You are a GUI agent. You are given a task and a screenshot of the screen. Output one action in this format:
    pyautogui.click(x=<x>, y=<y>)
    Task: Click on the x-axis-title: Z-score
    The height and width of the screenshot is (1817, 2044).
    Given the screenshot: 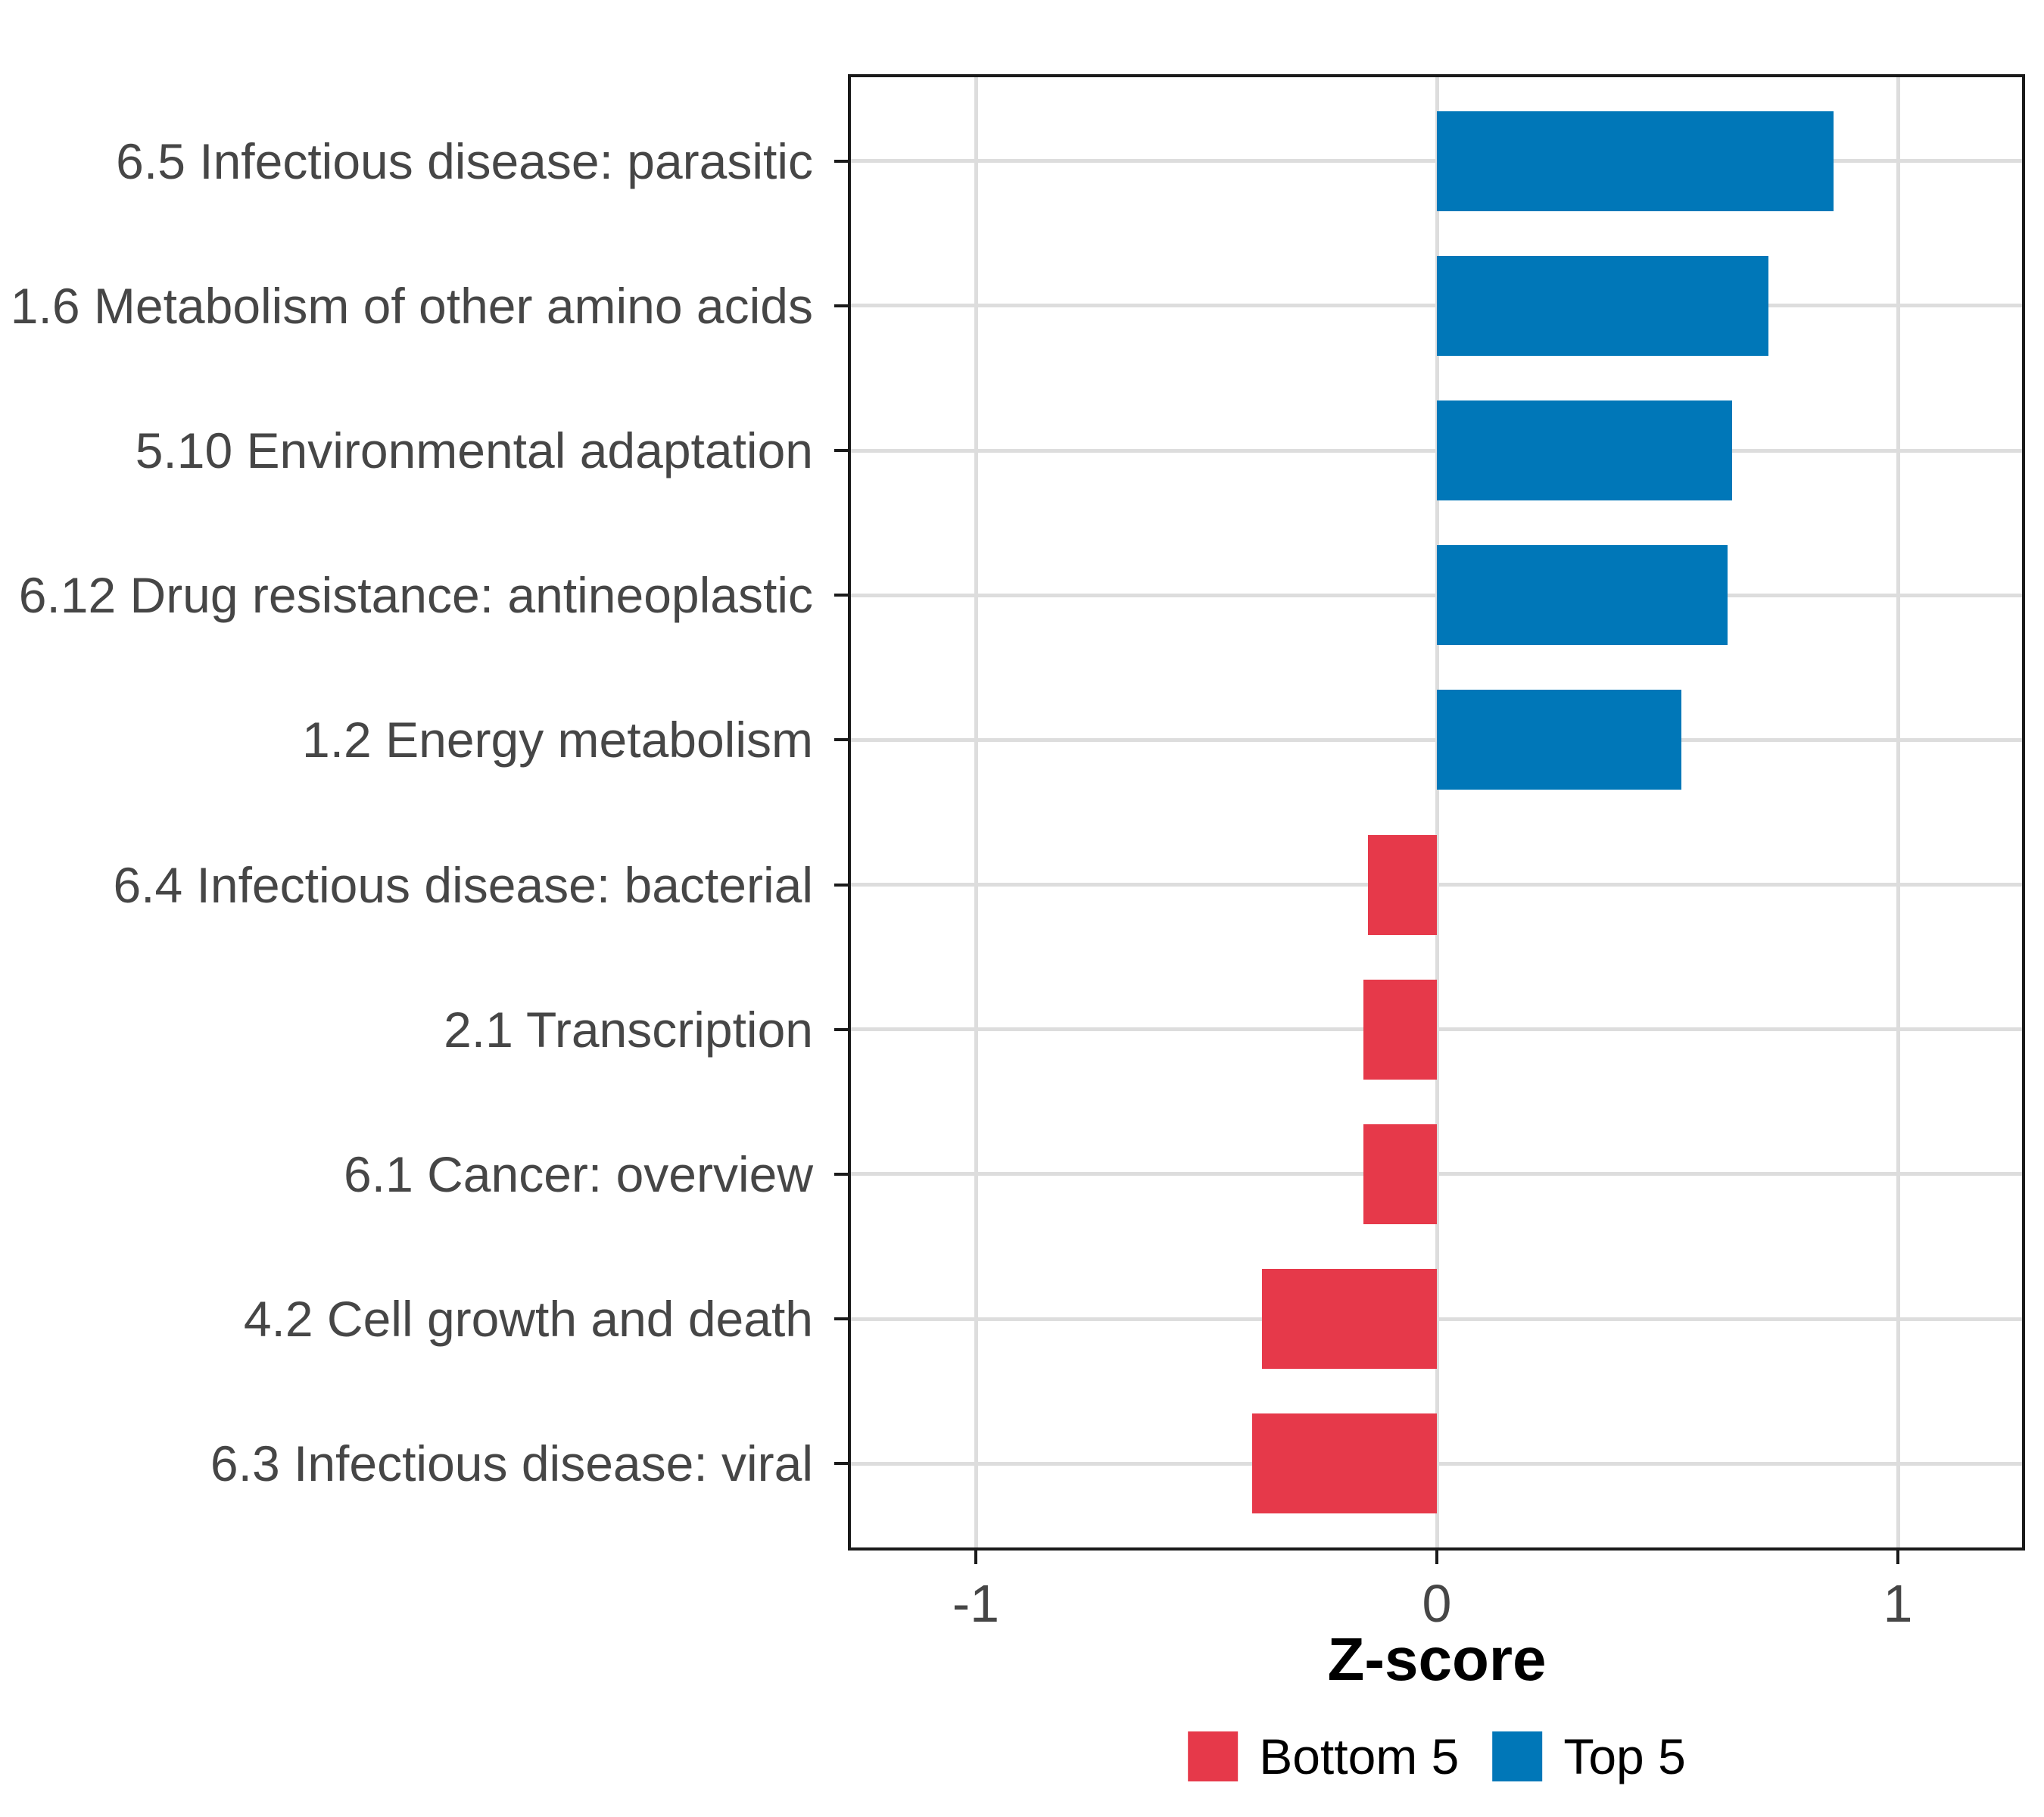 What is the action you would take?
    pyautogui.click(x=1437, y=1659)
    